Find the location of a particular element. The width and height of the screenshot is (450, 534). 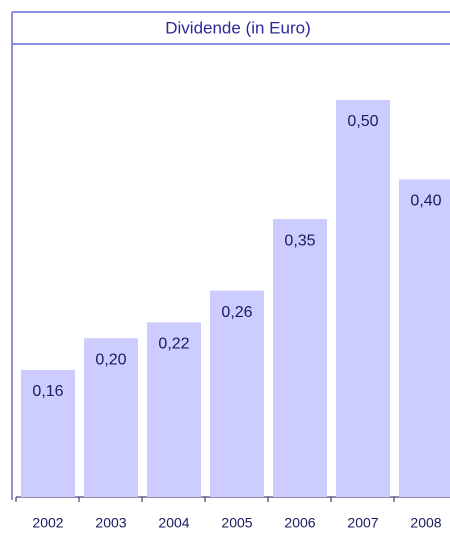

chart-title: Dividende (in Euro) is located at coordinates (238, 27).